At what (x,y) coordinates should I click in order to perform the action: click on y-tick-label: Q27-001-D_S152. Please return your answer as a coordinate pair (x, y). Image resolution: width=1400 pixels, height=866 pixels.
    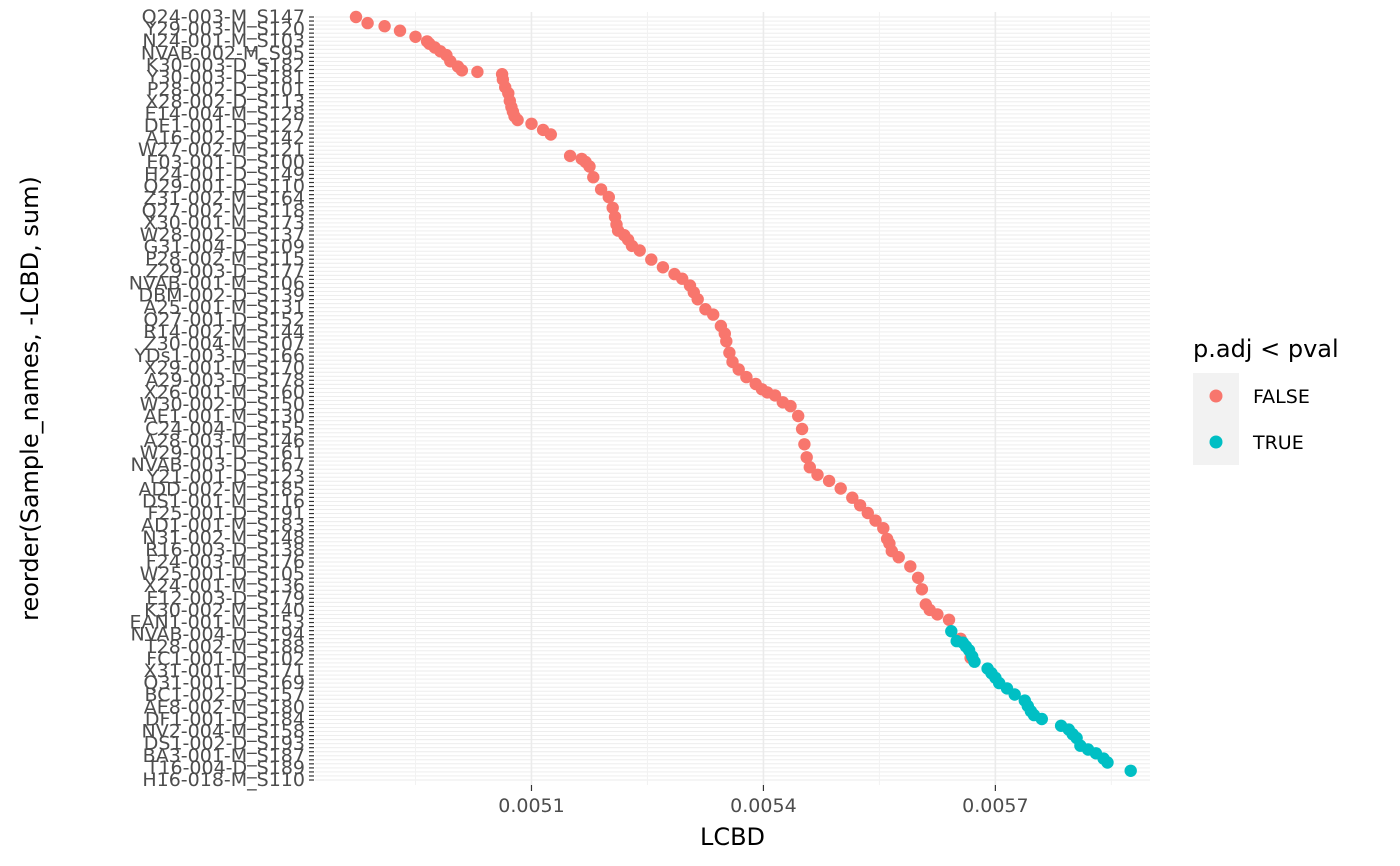
    Looking at the image, I should click on (224, 320).